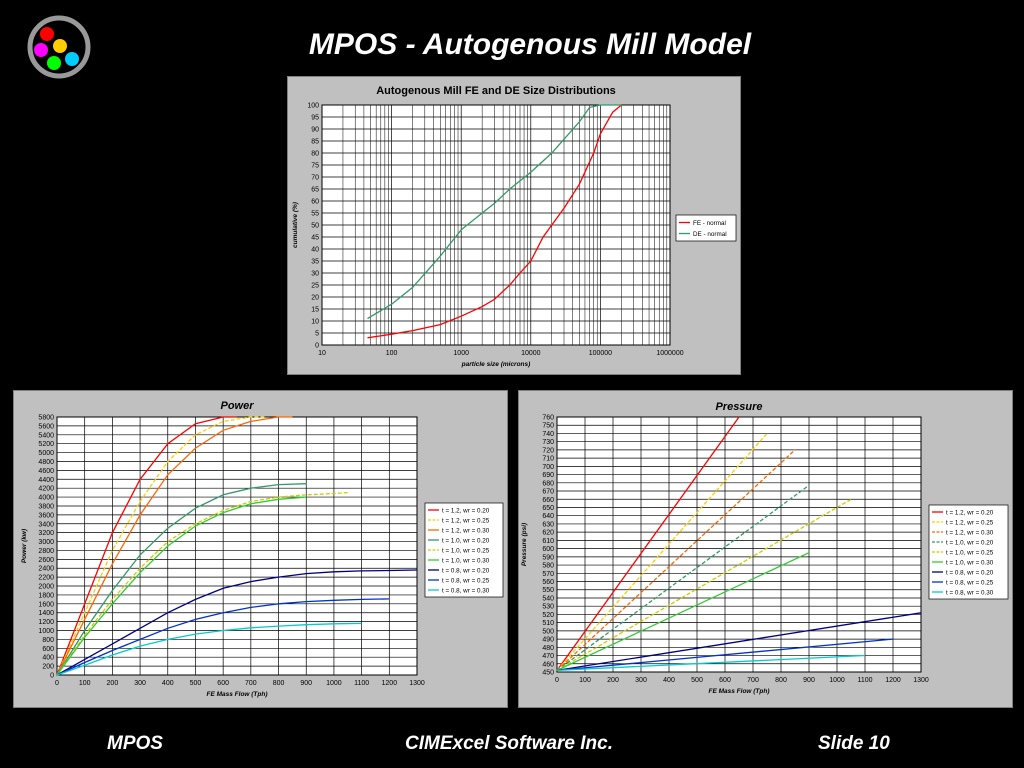  I want to click on logo-graphic, so click(59, 47).